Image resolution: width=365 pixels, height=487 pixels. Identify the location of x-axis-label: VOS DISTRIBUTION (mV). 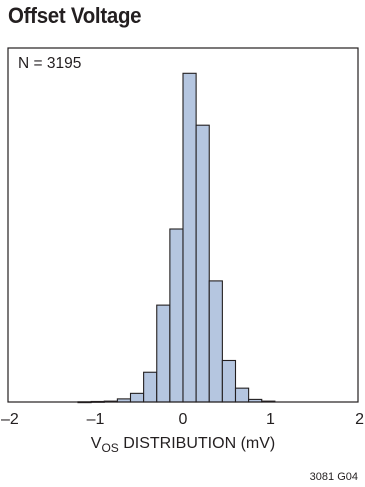
(183, 445).